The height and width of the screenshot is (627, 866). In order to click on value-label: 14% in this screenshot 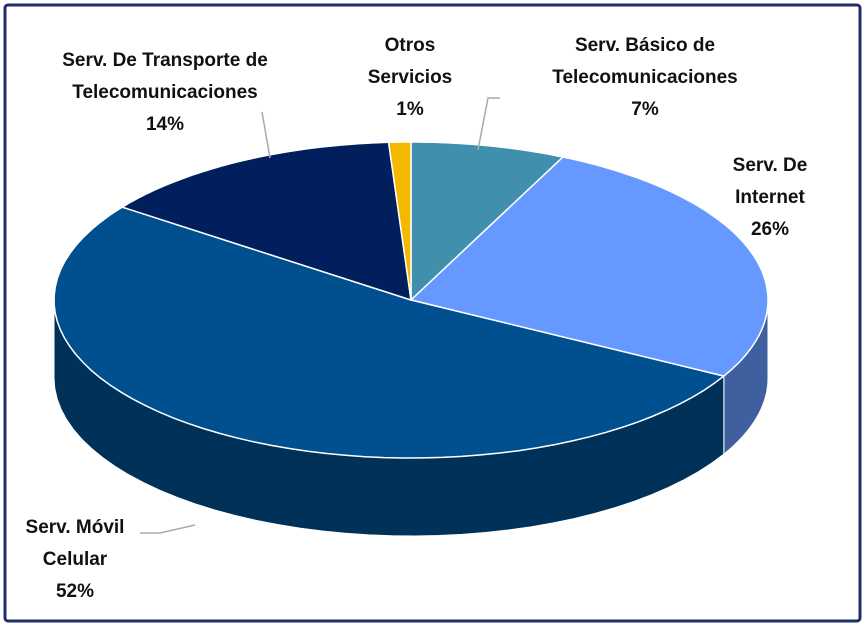, I will do `click(165, 124)`.